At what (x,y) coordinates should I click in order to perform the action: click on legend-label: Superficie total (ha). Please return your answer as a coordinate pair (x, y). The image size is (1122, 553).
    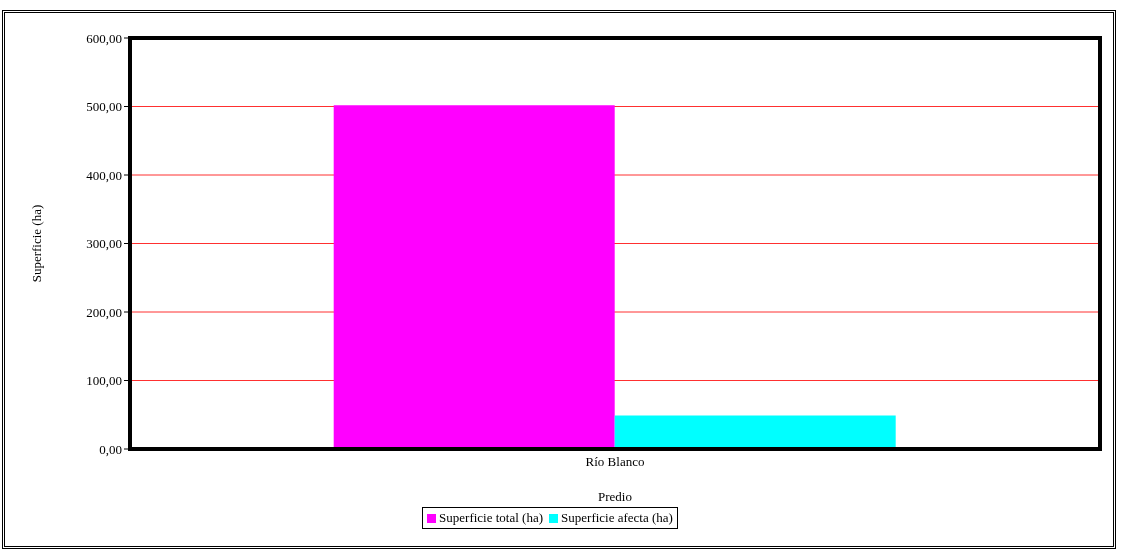
    Looking at the image, I should click on (491, 518).